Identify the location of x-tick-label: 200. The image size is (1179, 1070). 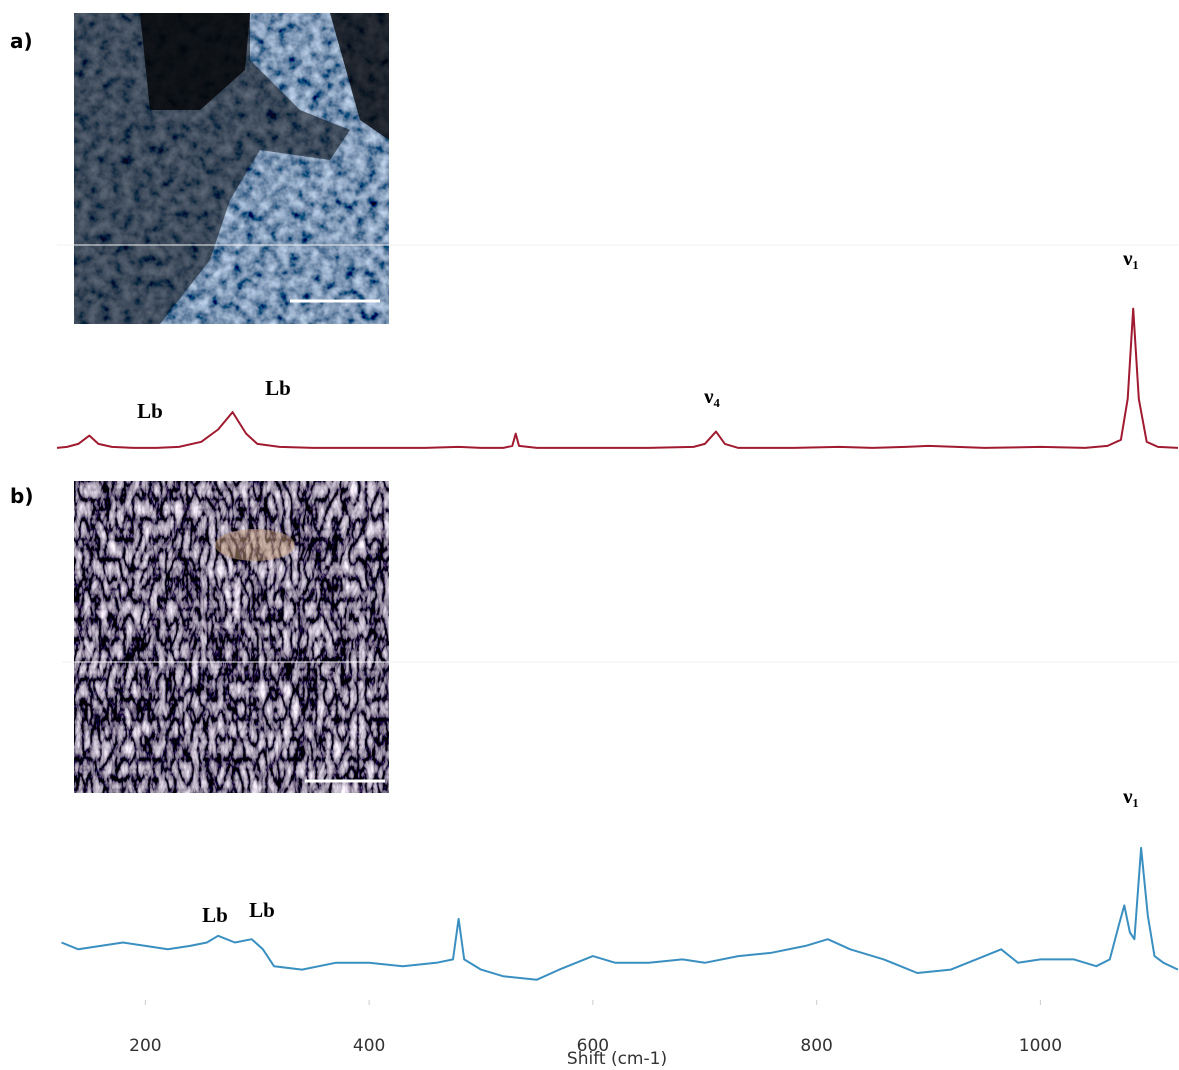
(145, 1046).